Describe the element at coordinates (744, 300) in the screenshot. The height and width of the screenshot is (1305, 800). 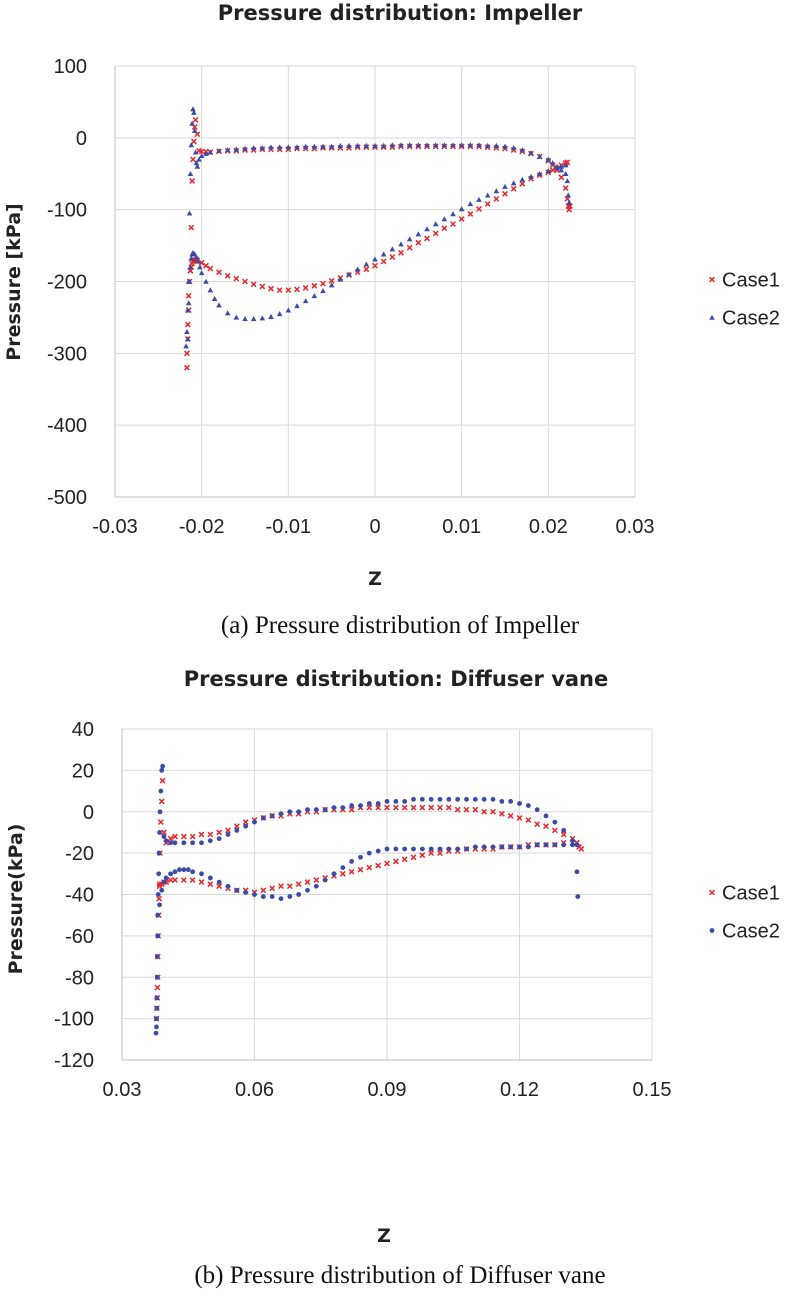
I see `legend: Case1 Case2` at that location.